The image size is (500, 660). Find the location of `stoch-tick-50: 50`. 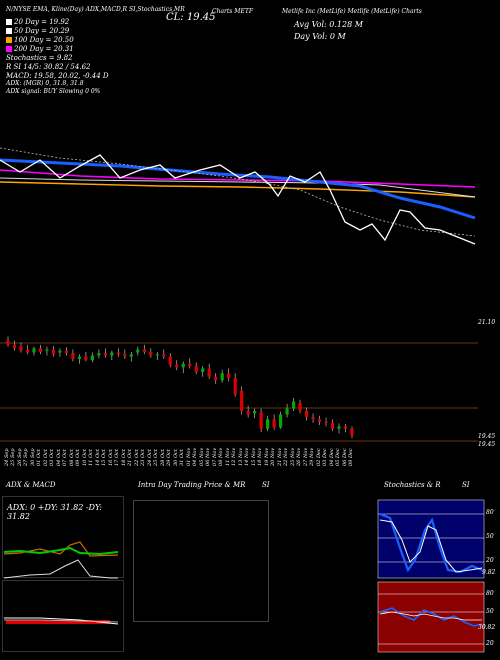

stoch-tick-50: 50 is located at coordinates (490, 536).